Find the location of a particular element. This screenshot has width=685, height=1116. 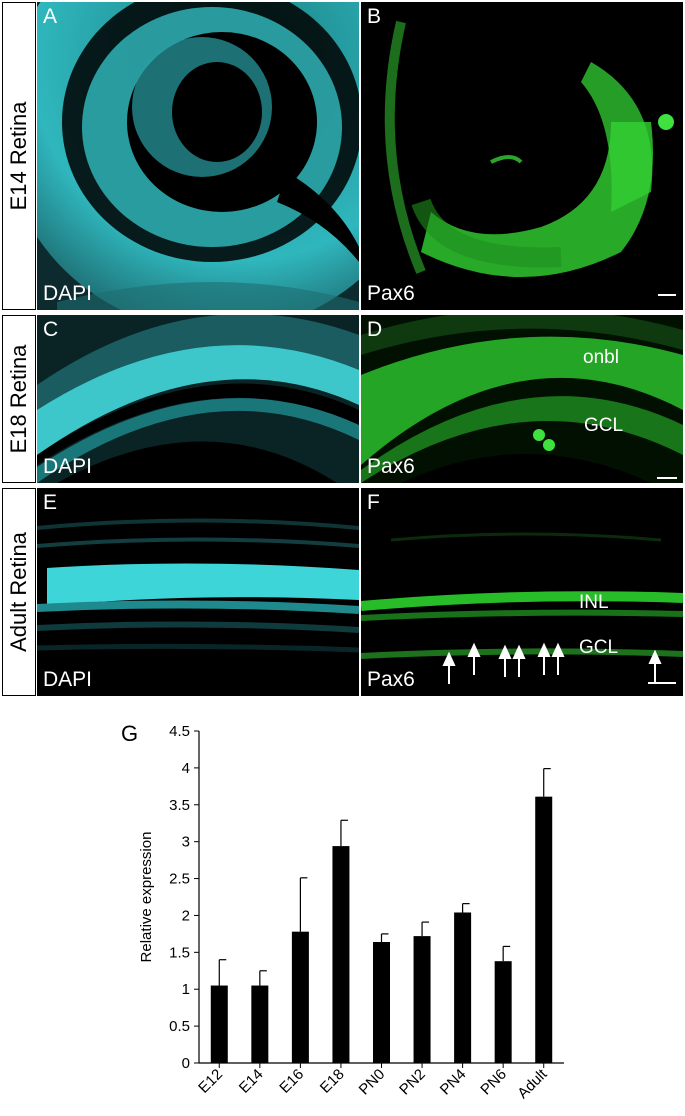

x-tick-label-adult: Adult is located at coordinates (532, 1083).